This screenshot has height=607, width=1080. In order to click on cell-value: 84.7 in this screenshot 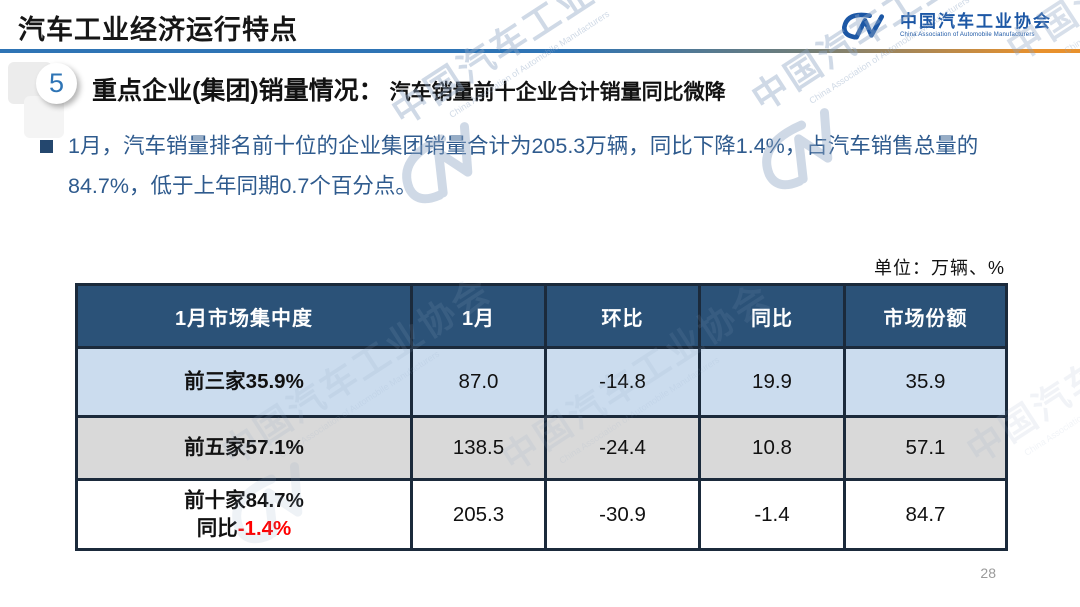, I will do `click(925, 514)`.